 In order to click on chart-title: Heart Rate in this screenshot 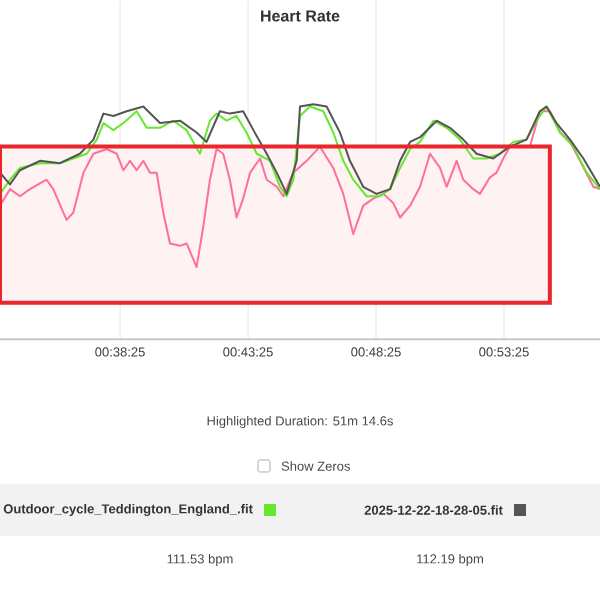, I will do `click(300, 16)`.